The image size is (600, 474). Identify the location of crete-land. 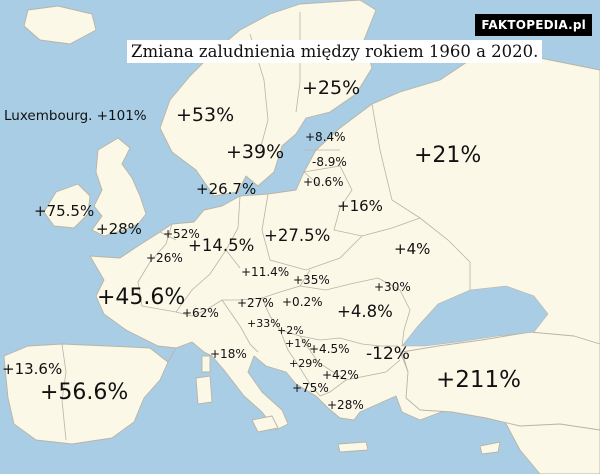
(353, 447).